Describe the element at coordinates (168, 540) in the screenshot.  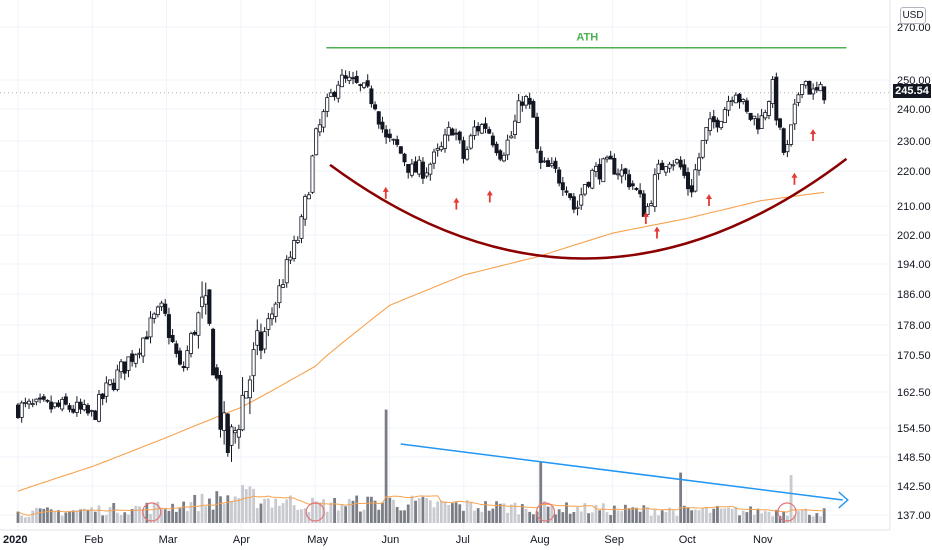
I see `time-tick-label: Mar` at that location.